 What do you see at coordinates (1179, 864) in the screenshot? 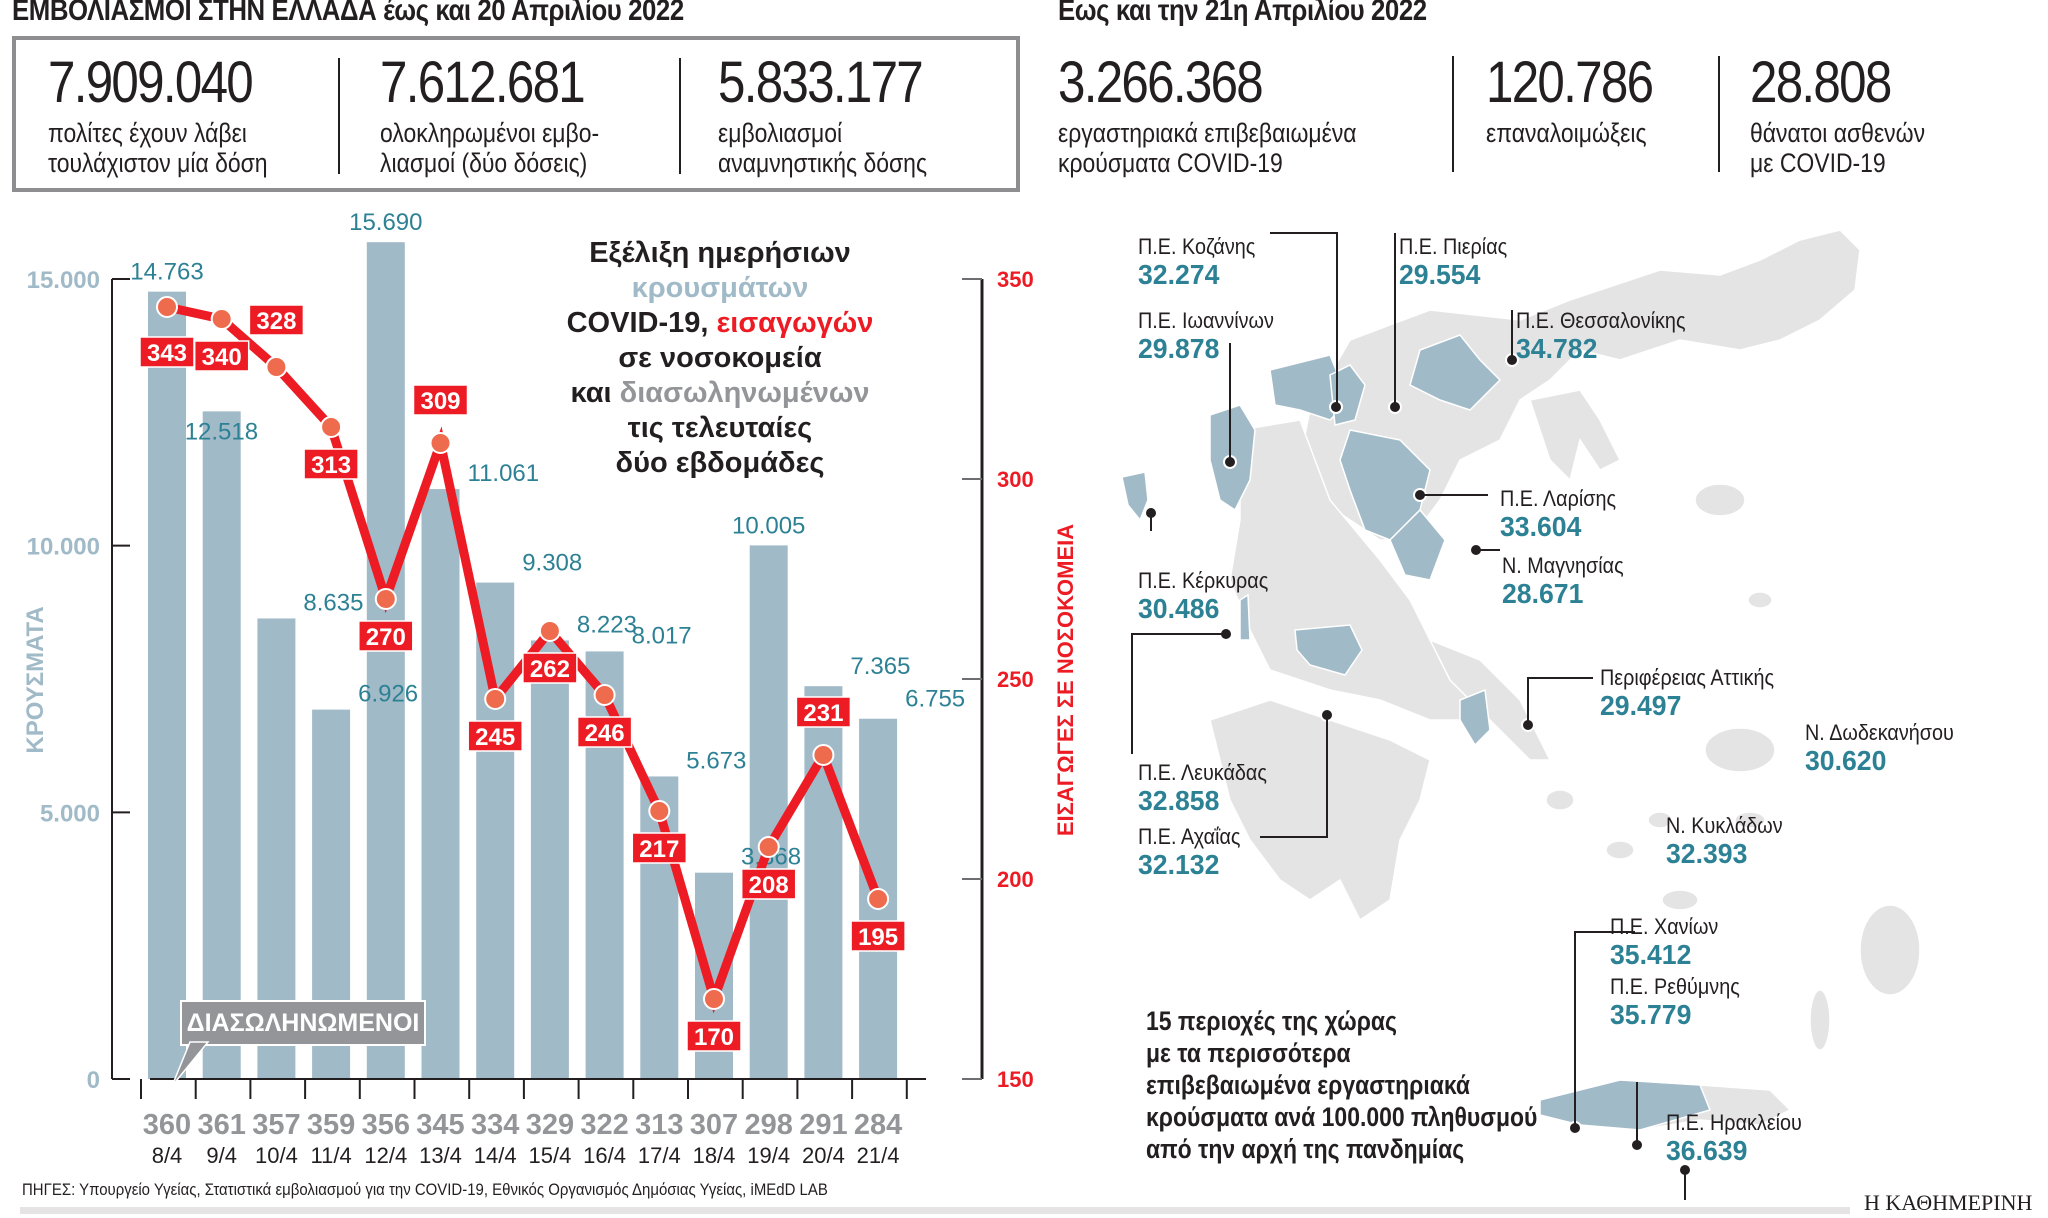
I see `region-value: 32.132` at bounding box center [1179, 864].